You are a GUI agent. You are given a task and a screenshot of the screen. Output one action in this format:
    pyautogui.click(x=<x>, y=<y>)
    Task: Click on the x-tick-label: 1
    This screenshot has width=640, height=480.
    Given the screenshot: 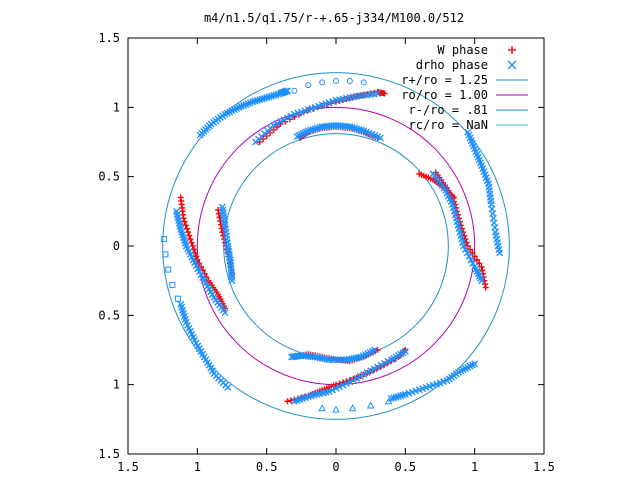 What is the action you would take?
    pyautogui.click(x=197, y=467)
    